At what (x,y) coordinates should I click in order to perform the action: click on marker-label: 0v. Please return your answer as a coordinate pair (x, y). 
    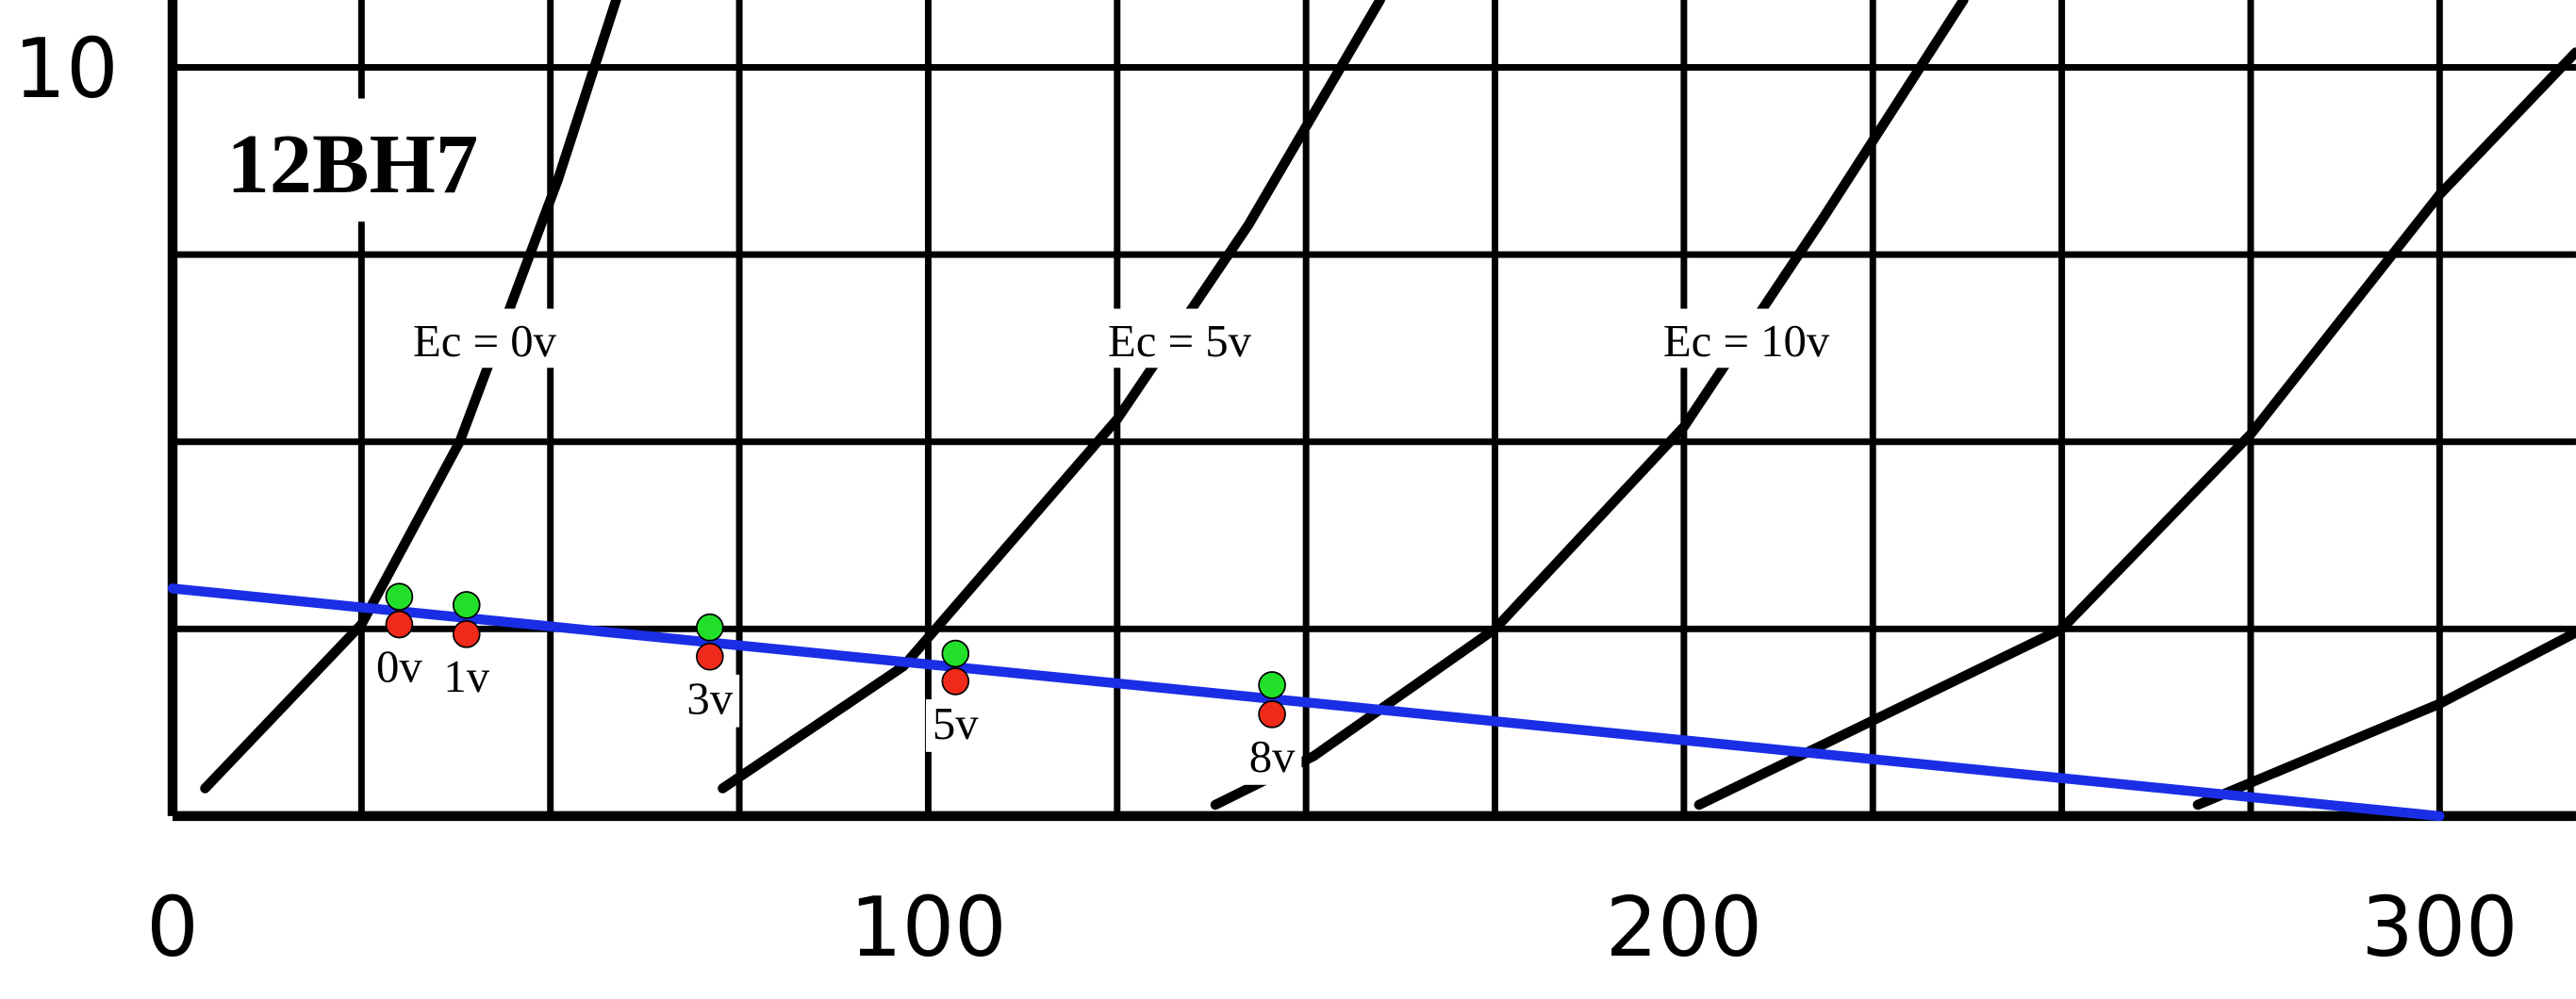
    Looking at the image, I should click on (399, 667).